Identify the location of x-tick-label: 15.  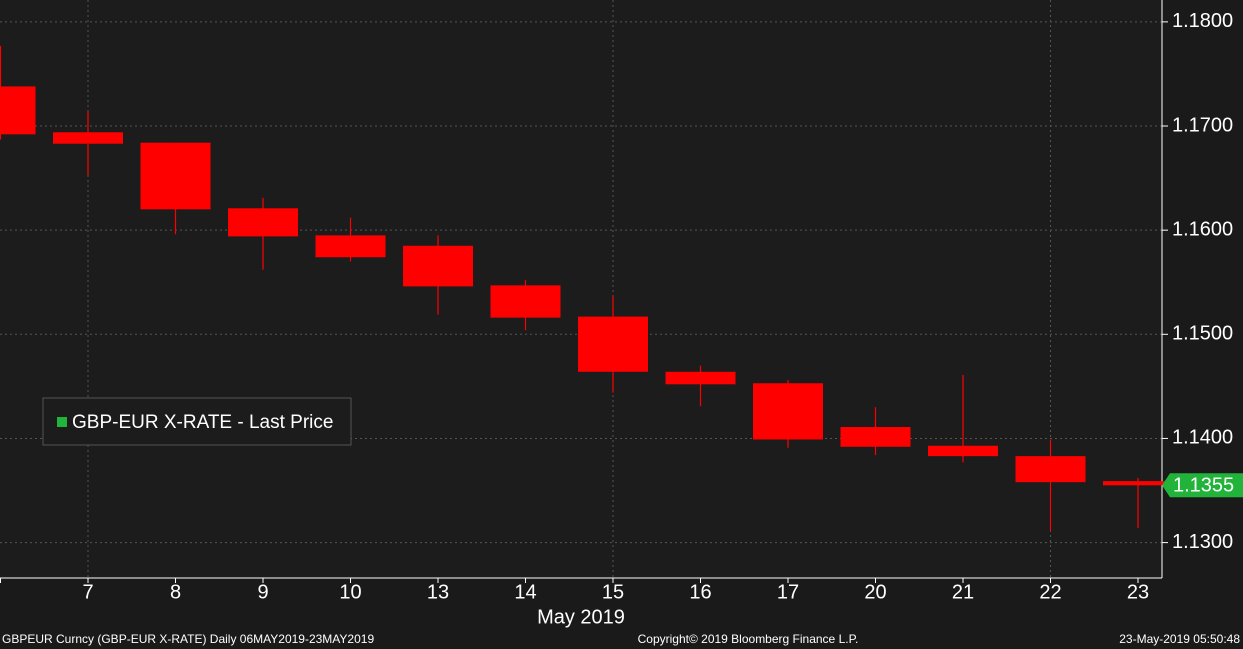
(613, 592).